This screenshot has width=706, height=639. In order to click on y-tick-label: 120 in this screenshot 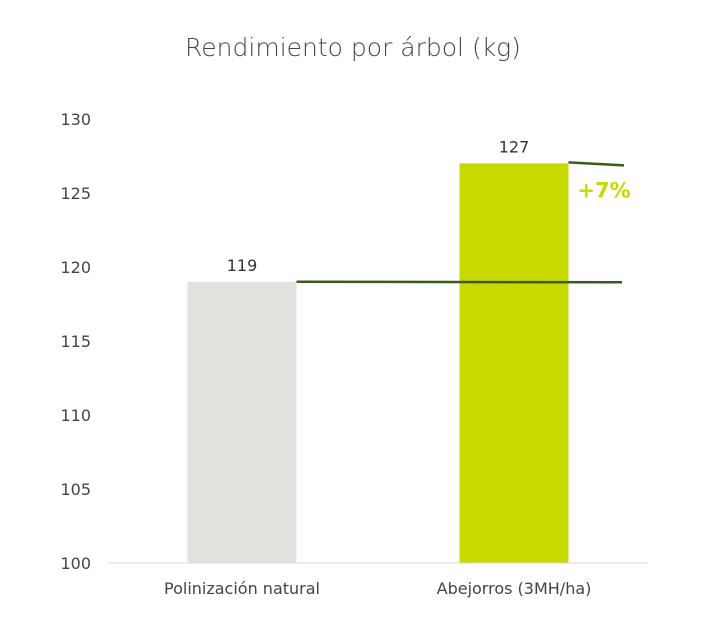, I will do `click(75, 267)`.